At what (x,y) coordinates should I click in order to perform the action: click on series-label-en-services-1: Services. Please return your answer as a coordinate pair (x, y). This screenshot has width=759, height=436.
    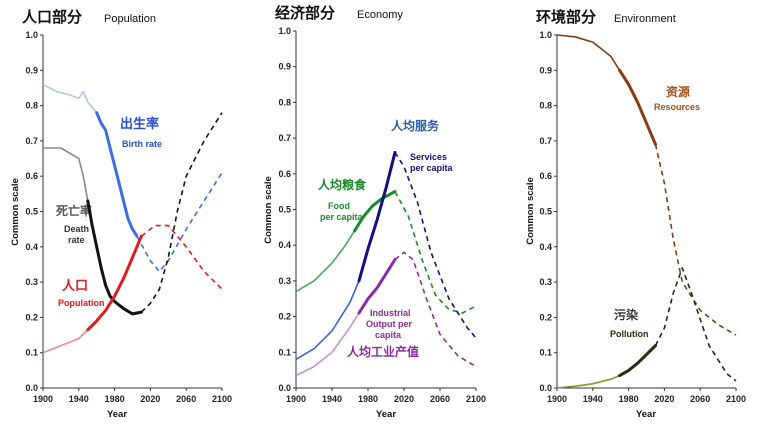
    Looking at the image, I should click on (428, 157).